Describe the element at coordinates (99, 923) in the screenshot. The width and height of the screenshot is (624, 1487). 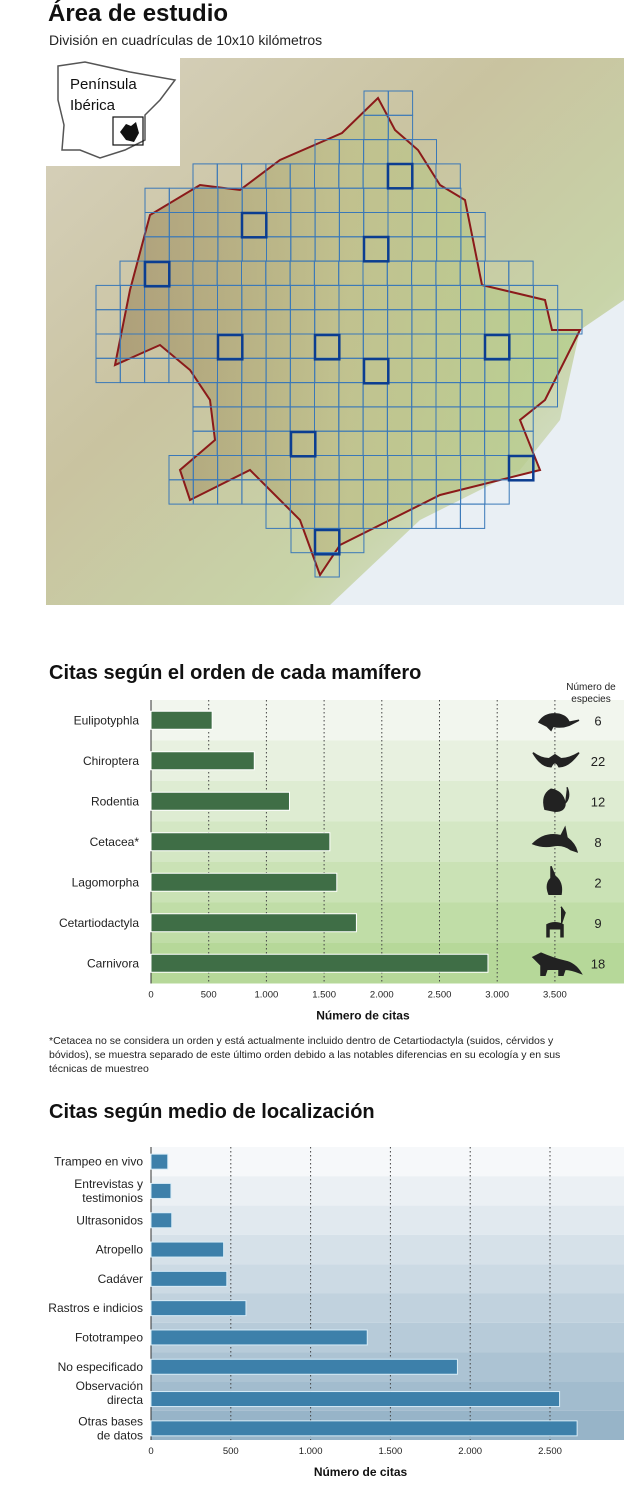
I see `category-label: Cetartiodactyla` at that location.